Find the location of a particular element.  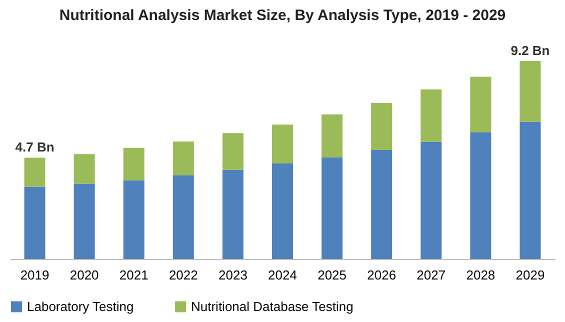

x-tick-label: 2028 is located at coordinates (481, 275).